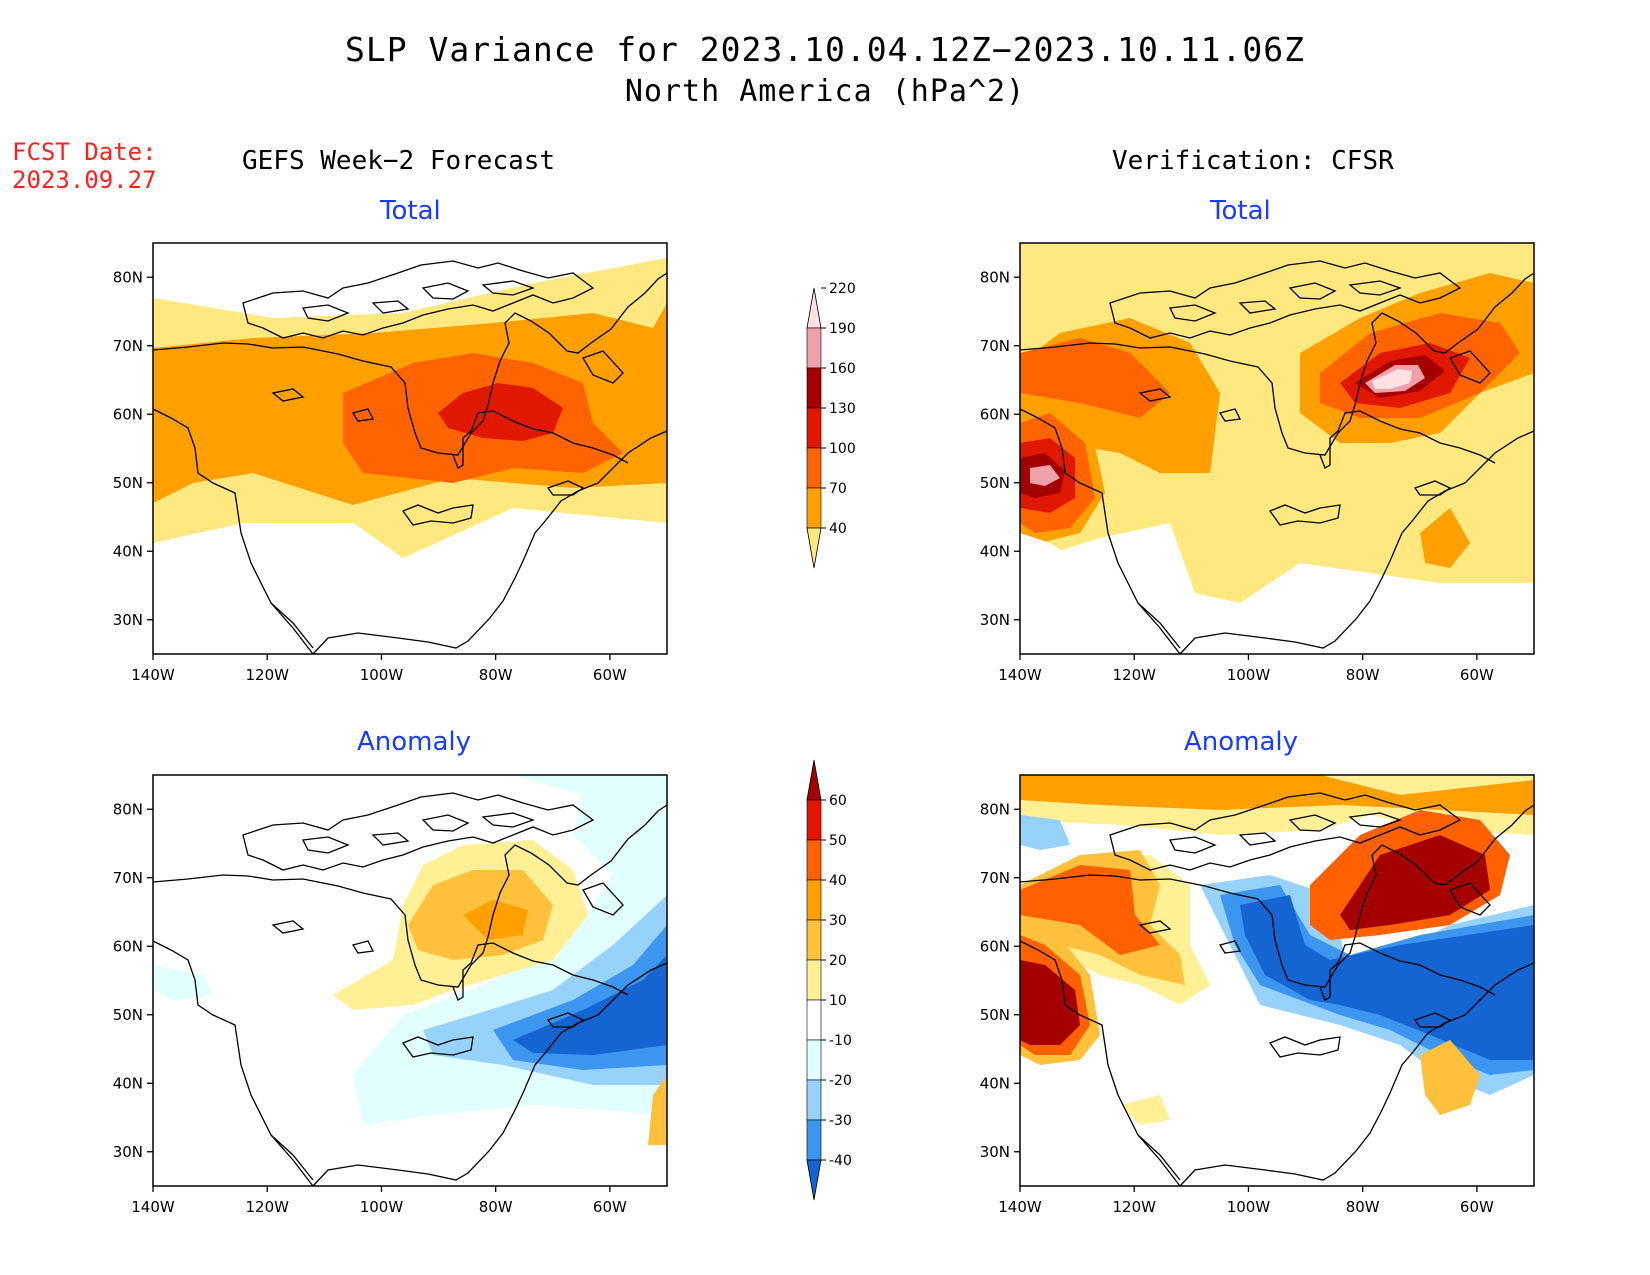 The width and height of the screenshot is (1650, 1275). Describe the element at coordinates (410, 448) in the screenshot. I see `map-forecast-total` at that location.